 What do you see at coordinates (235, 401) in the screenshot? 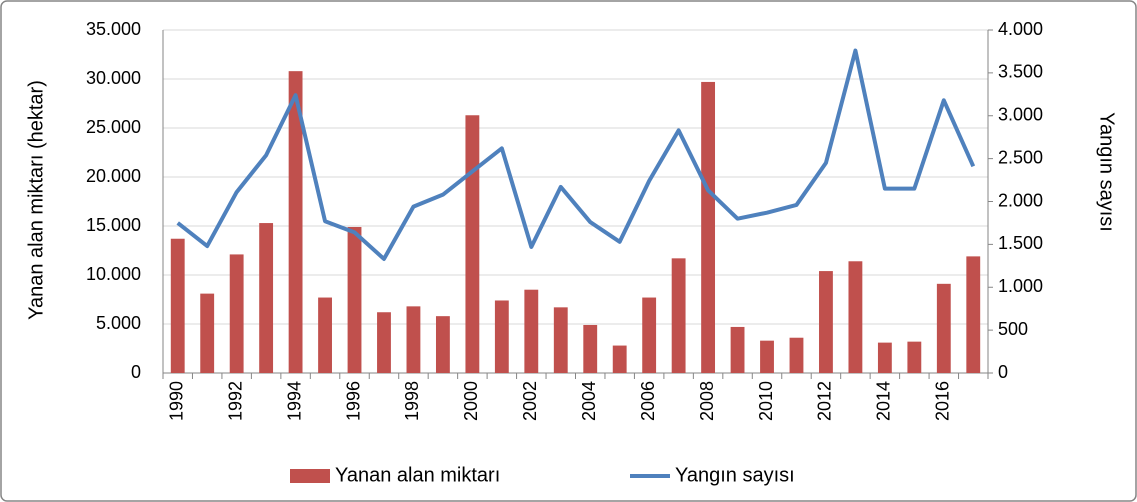
I see `x-tick-label: 1992` at bounding box center [235, 401].